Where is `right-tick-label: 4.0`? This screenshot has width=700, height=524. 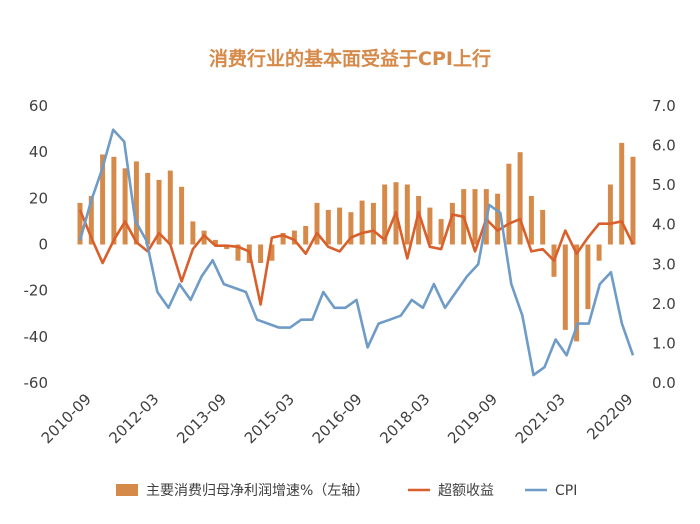 right-tick-label: 4.0 is located at coordinates (664, 225).